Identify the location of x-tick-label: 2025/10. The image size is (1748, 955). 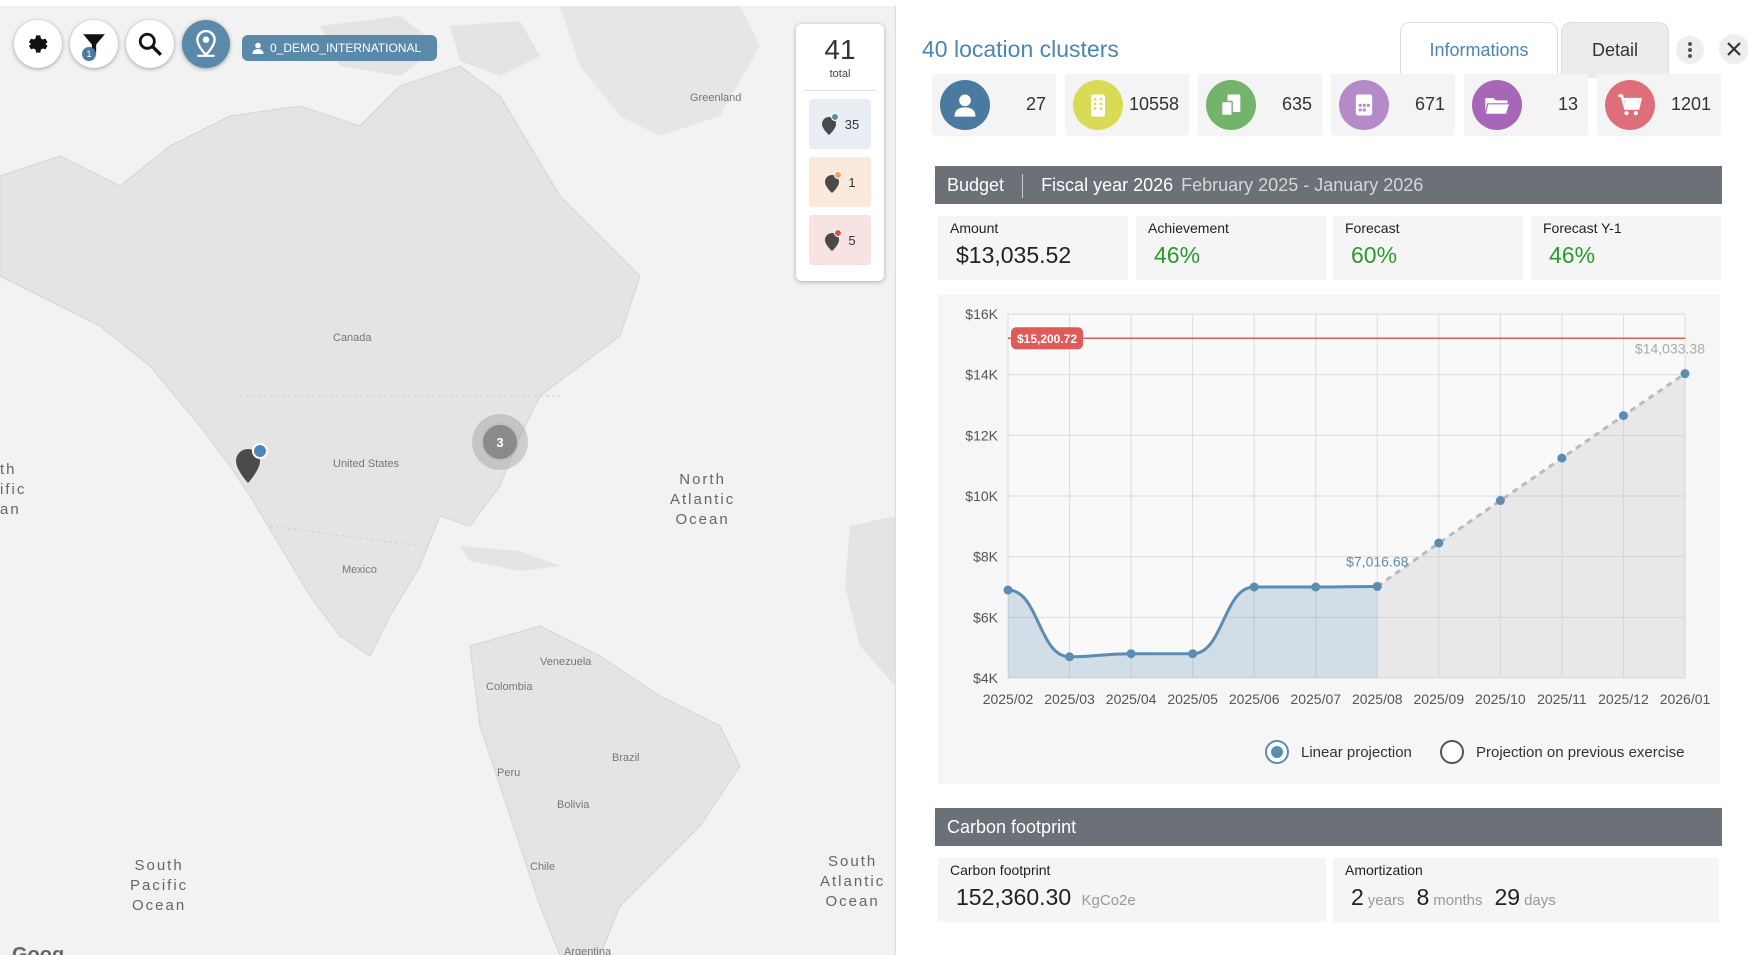
(1500, 699).